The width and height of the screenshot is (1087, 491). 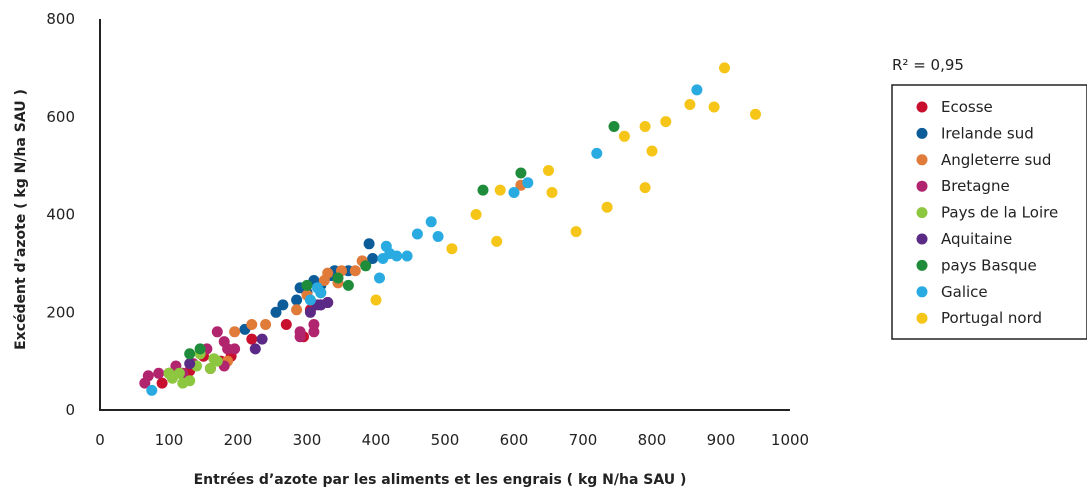 I want to click on x-tick-label: 900, so click(x=721, y=440).